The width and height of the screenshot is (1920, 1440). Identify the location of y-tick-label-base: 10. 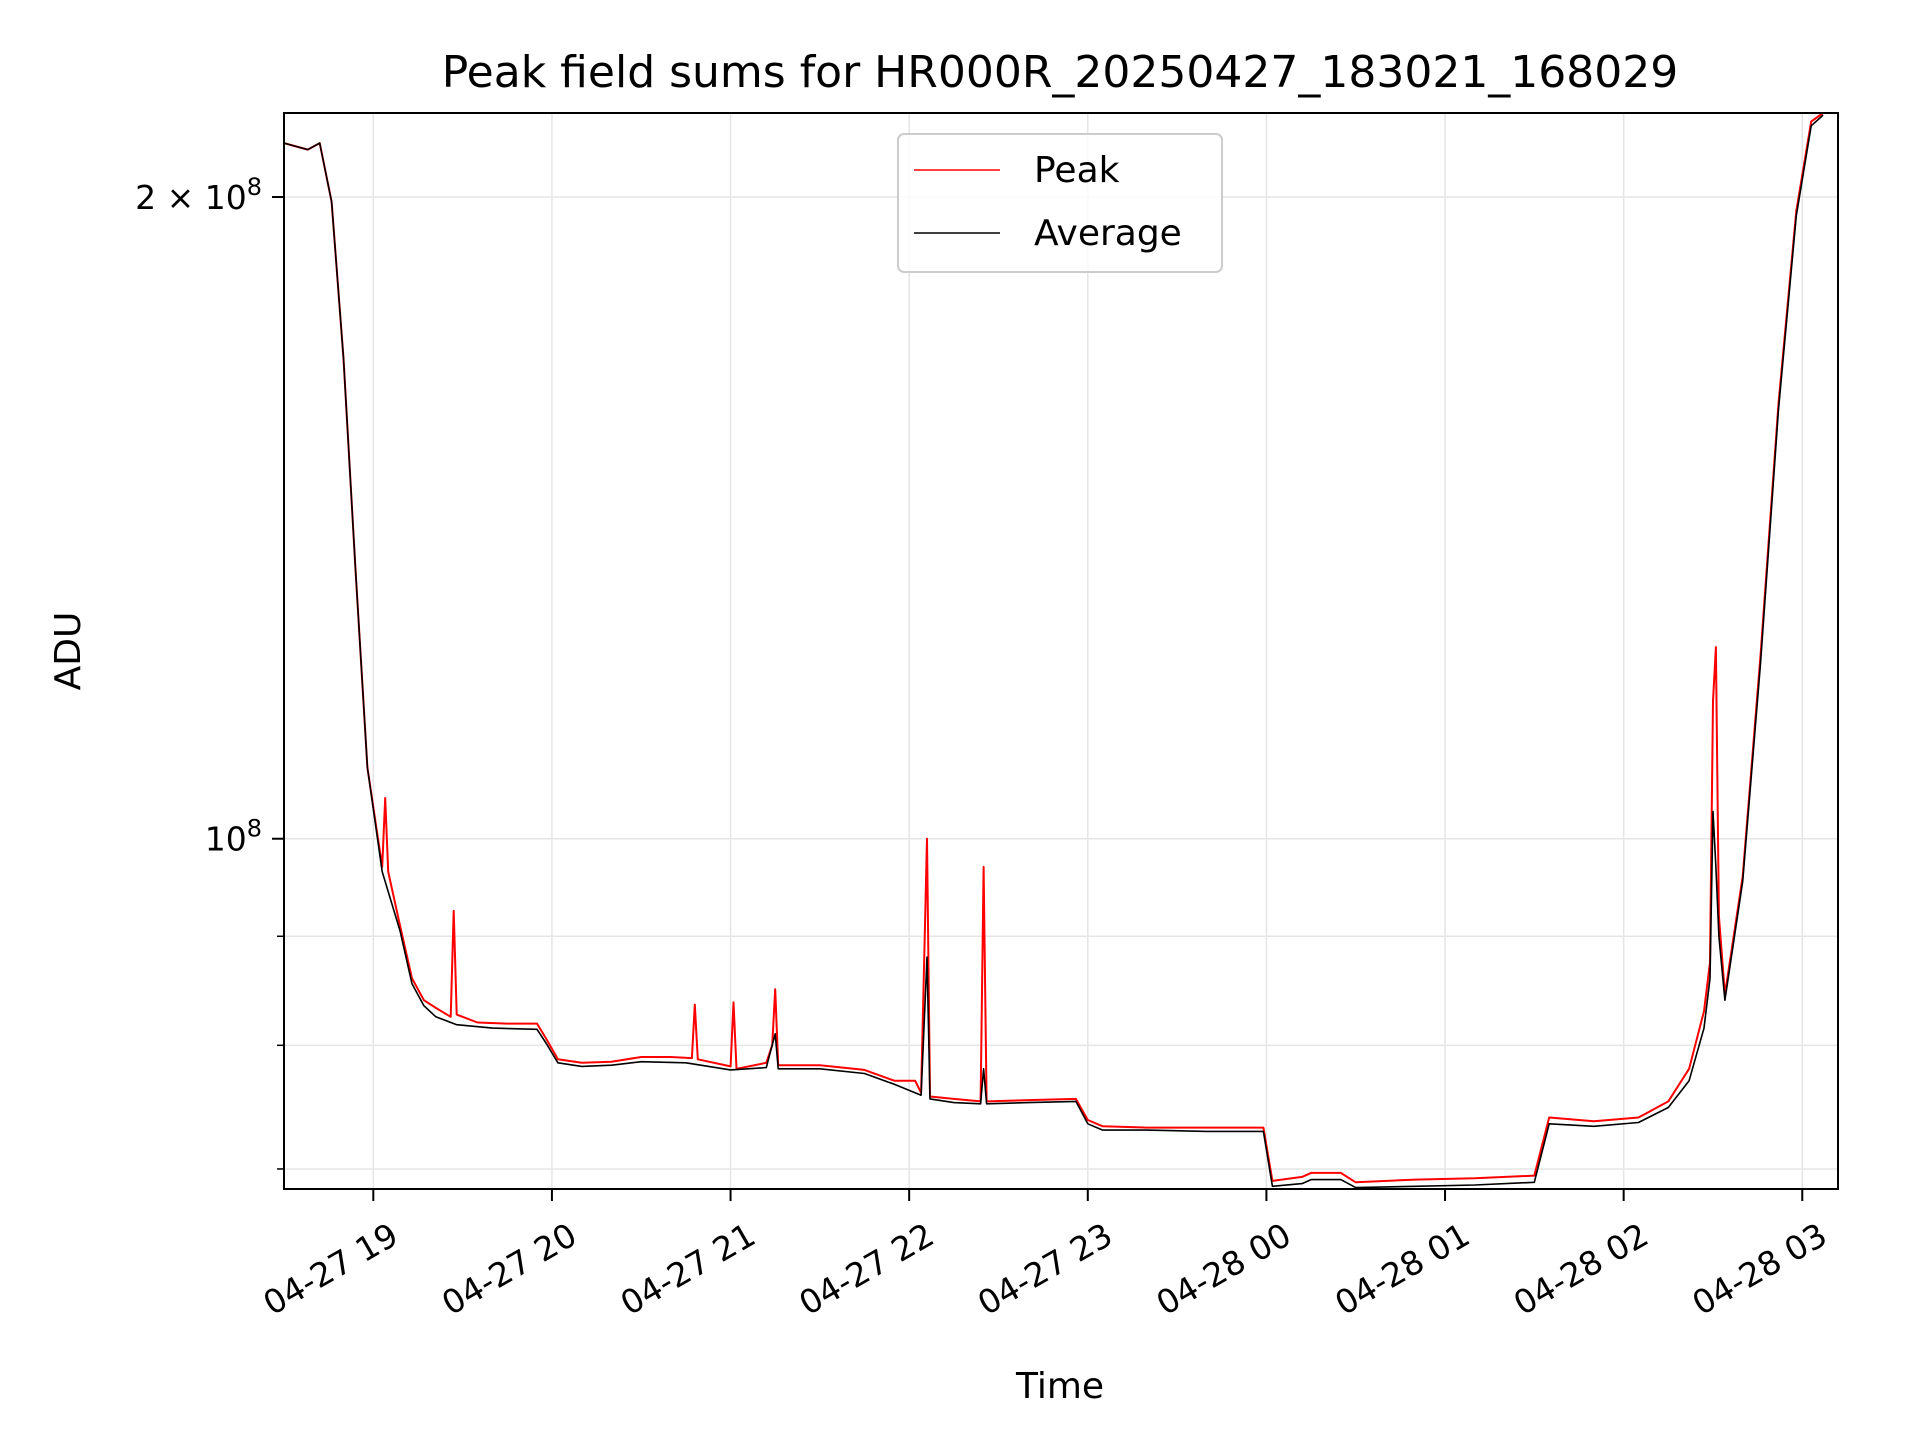
(226, 839).